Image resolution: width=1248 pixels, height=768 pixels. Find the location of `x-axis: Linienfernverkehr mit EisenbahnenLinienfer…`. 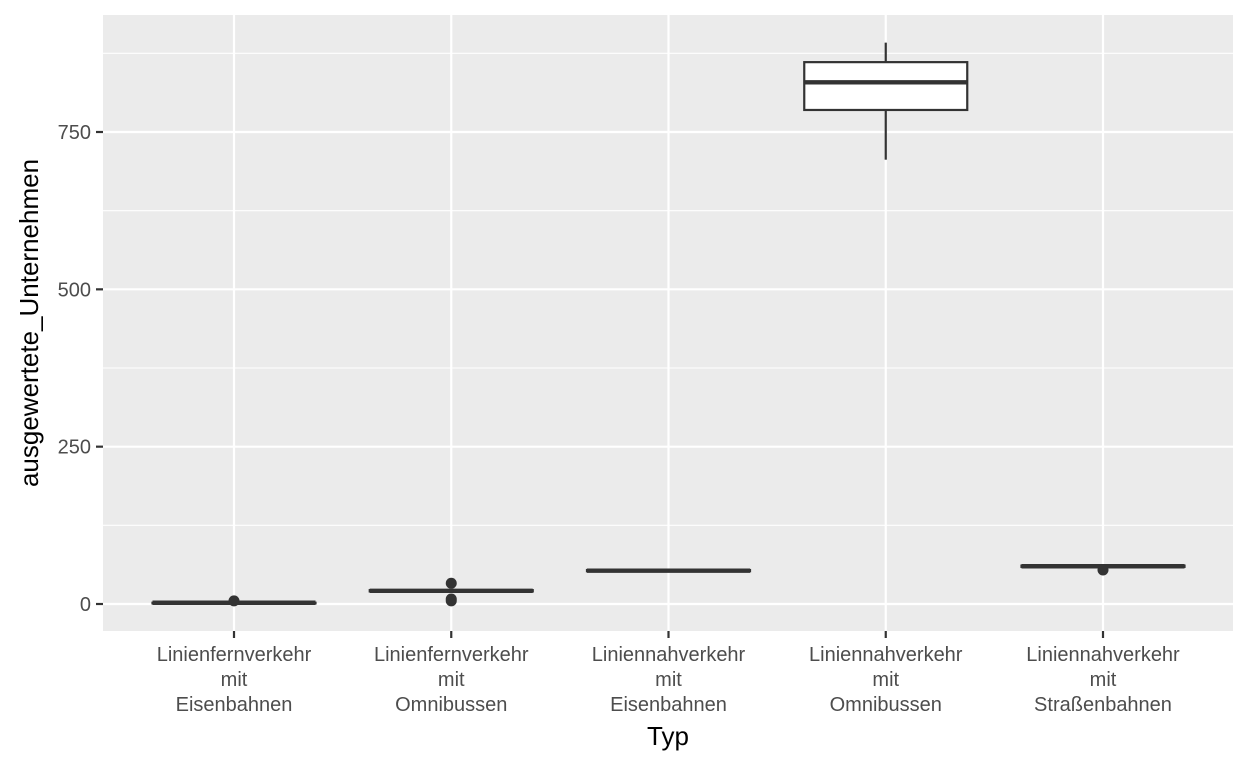

x-axis: Linienfernverkehr mit EisenbahnenLinienfer… is located at coordinates (668, 673).